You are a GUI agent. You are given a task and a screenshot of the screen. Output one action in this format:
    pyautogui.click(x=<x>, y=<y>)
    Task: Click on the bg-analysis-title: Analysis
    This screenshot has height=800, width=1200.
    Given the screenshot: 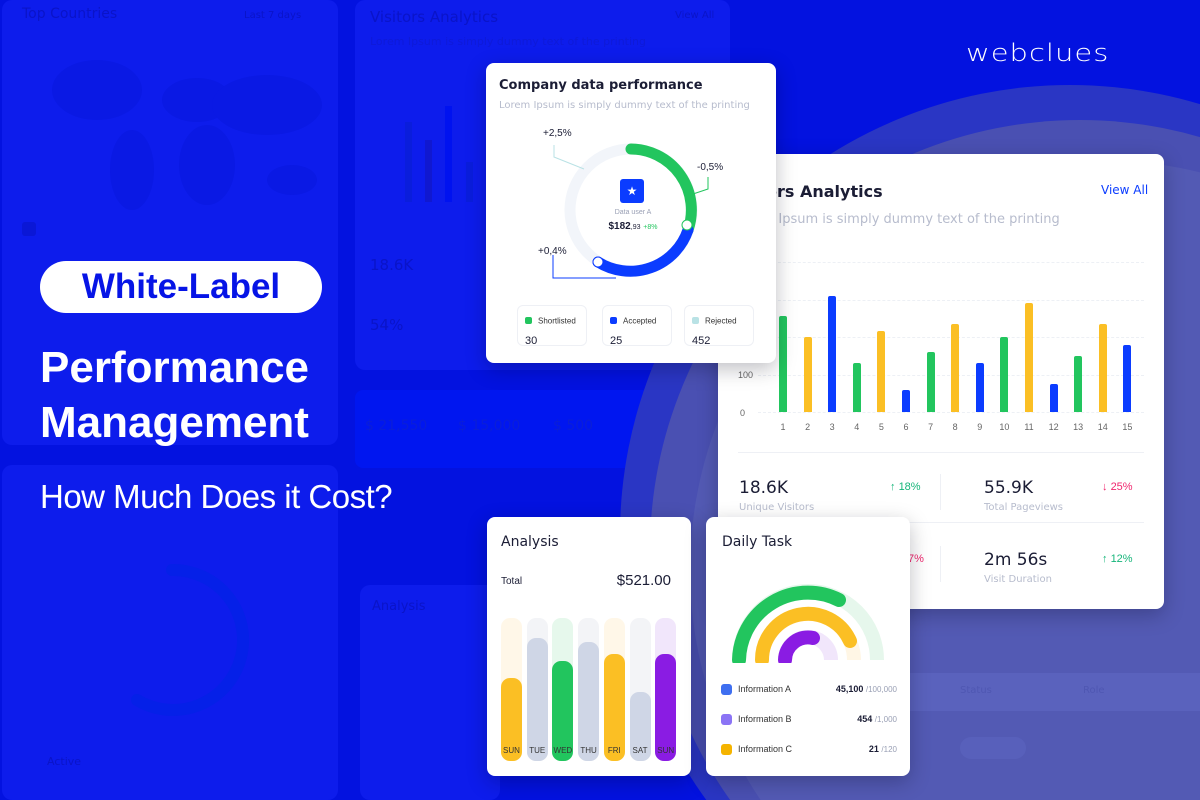 What is the action you would take?
    pyautogui.click(x=399, y=606)
    